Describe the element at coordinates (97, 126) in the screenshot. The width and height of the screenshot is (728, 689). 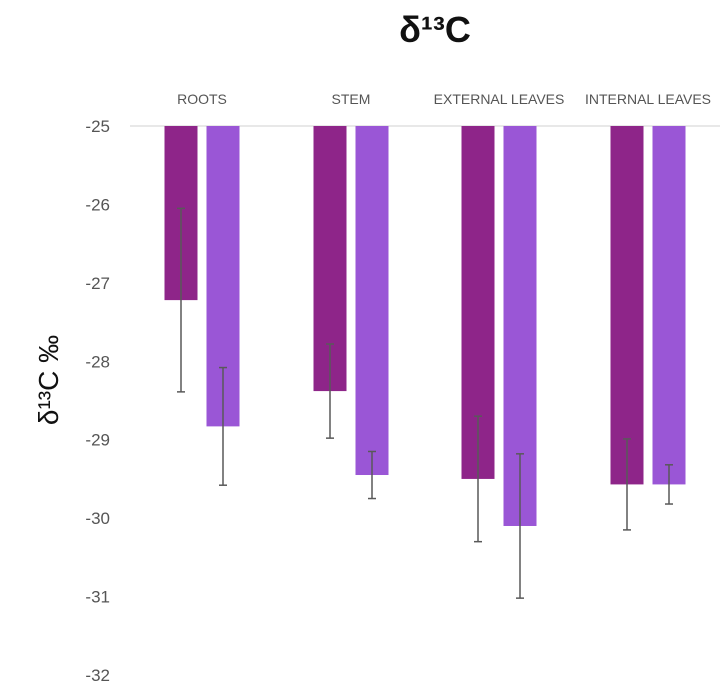
I see `y-tick-label: -25` at that location.